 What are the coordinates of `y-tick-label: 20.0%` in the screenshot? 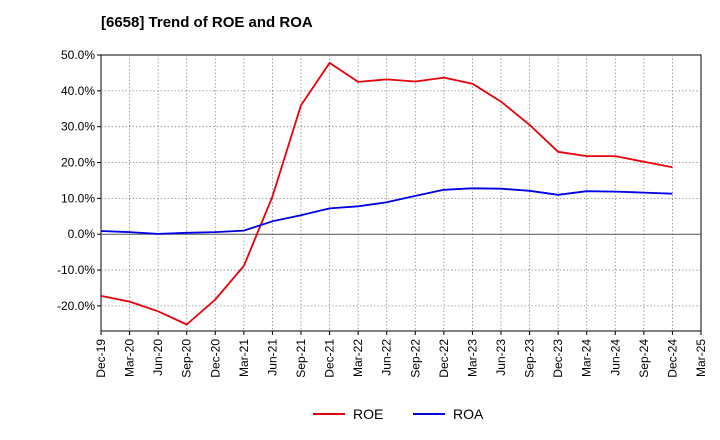 It's located at (78, 163).